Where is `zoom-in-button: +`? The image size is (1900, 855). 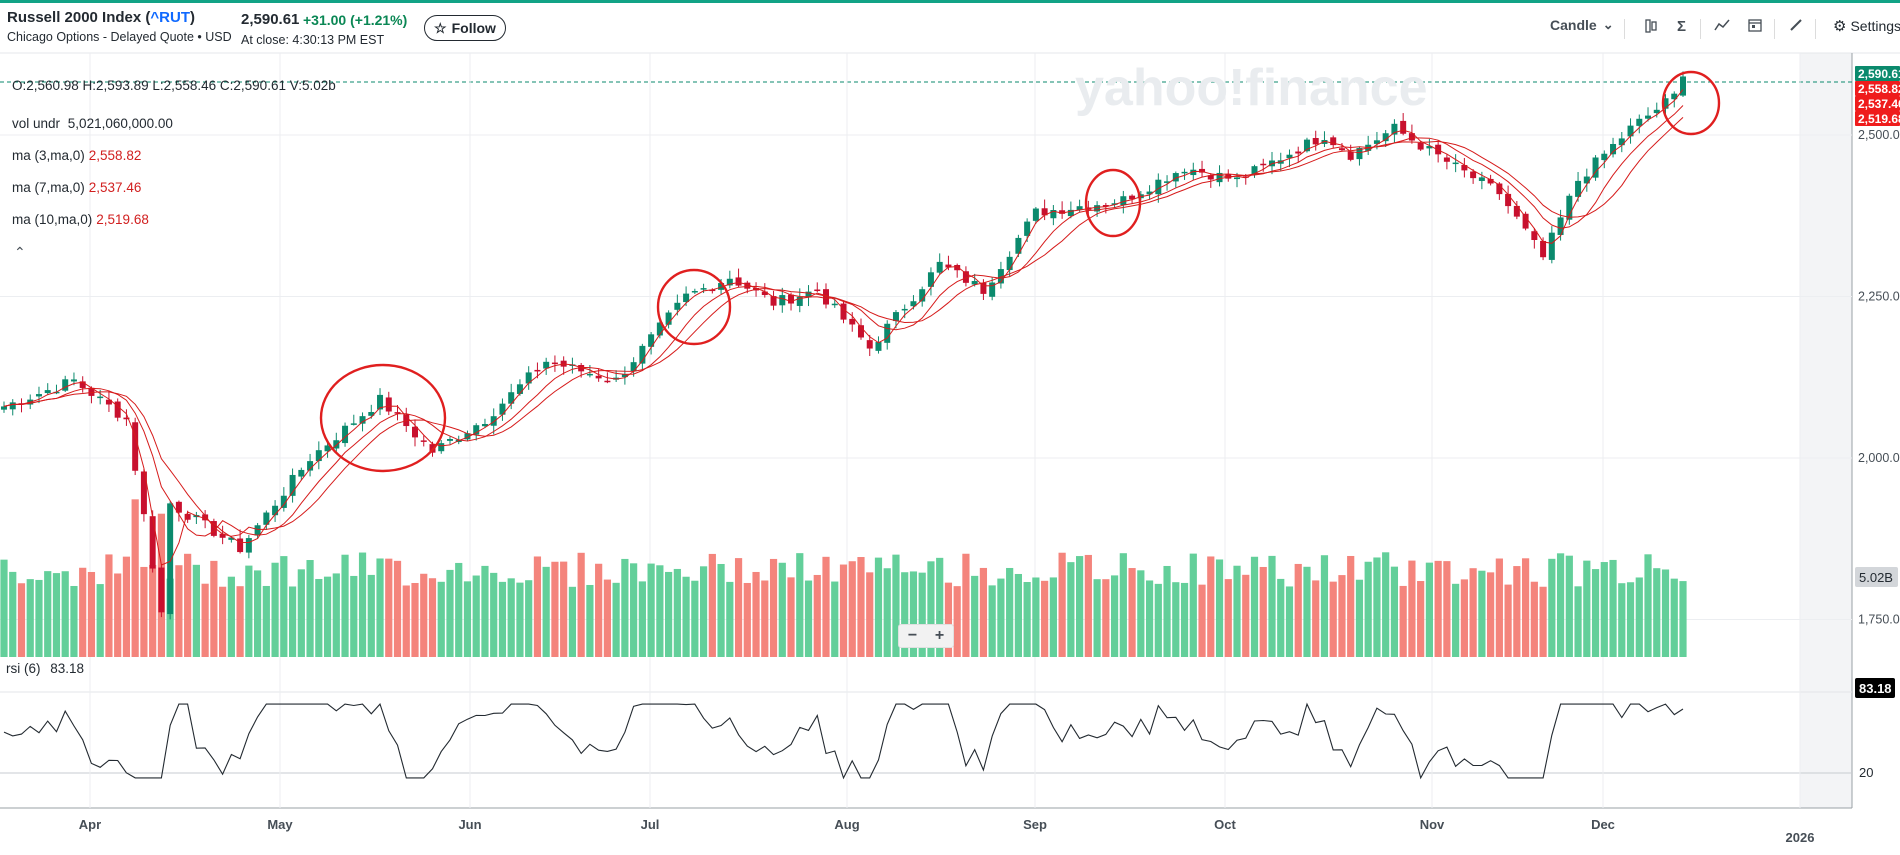
zoom-in-button: + is located at coordinates (939, 635).